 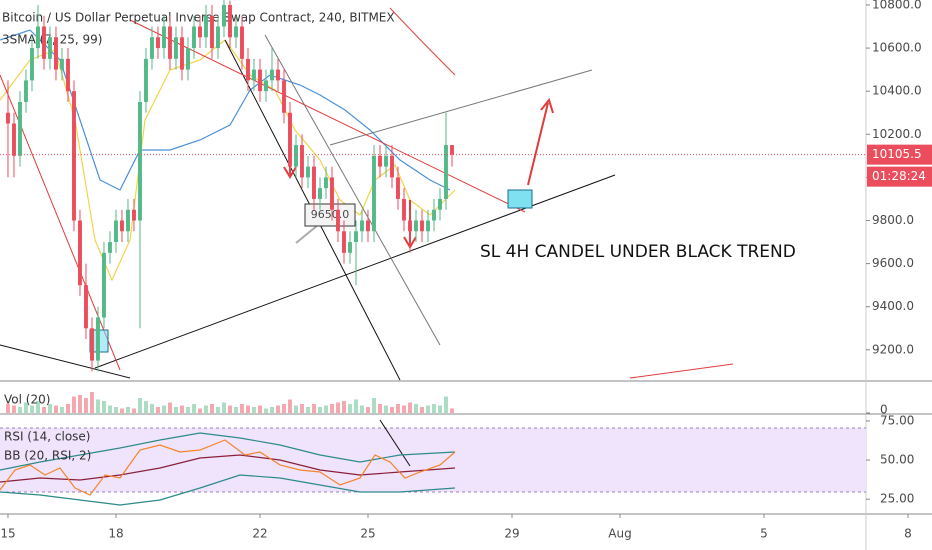 I want to click on last-price-tag, so click(x=899, y=154).